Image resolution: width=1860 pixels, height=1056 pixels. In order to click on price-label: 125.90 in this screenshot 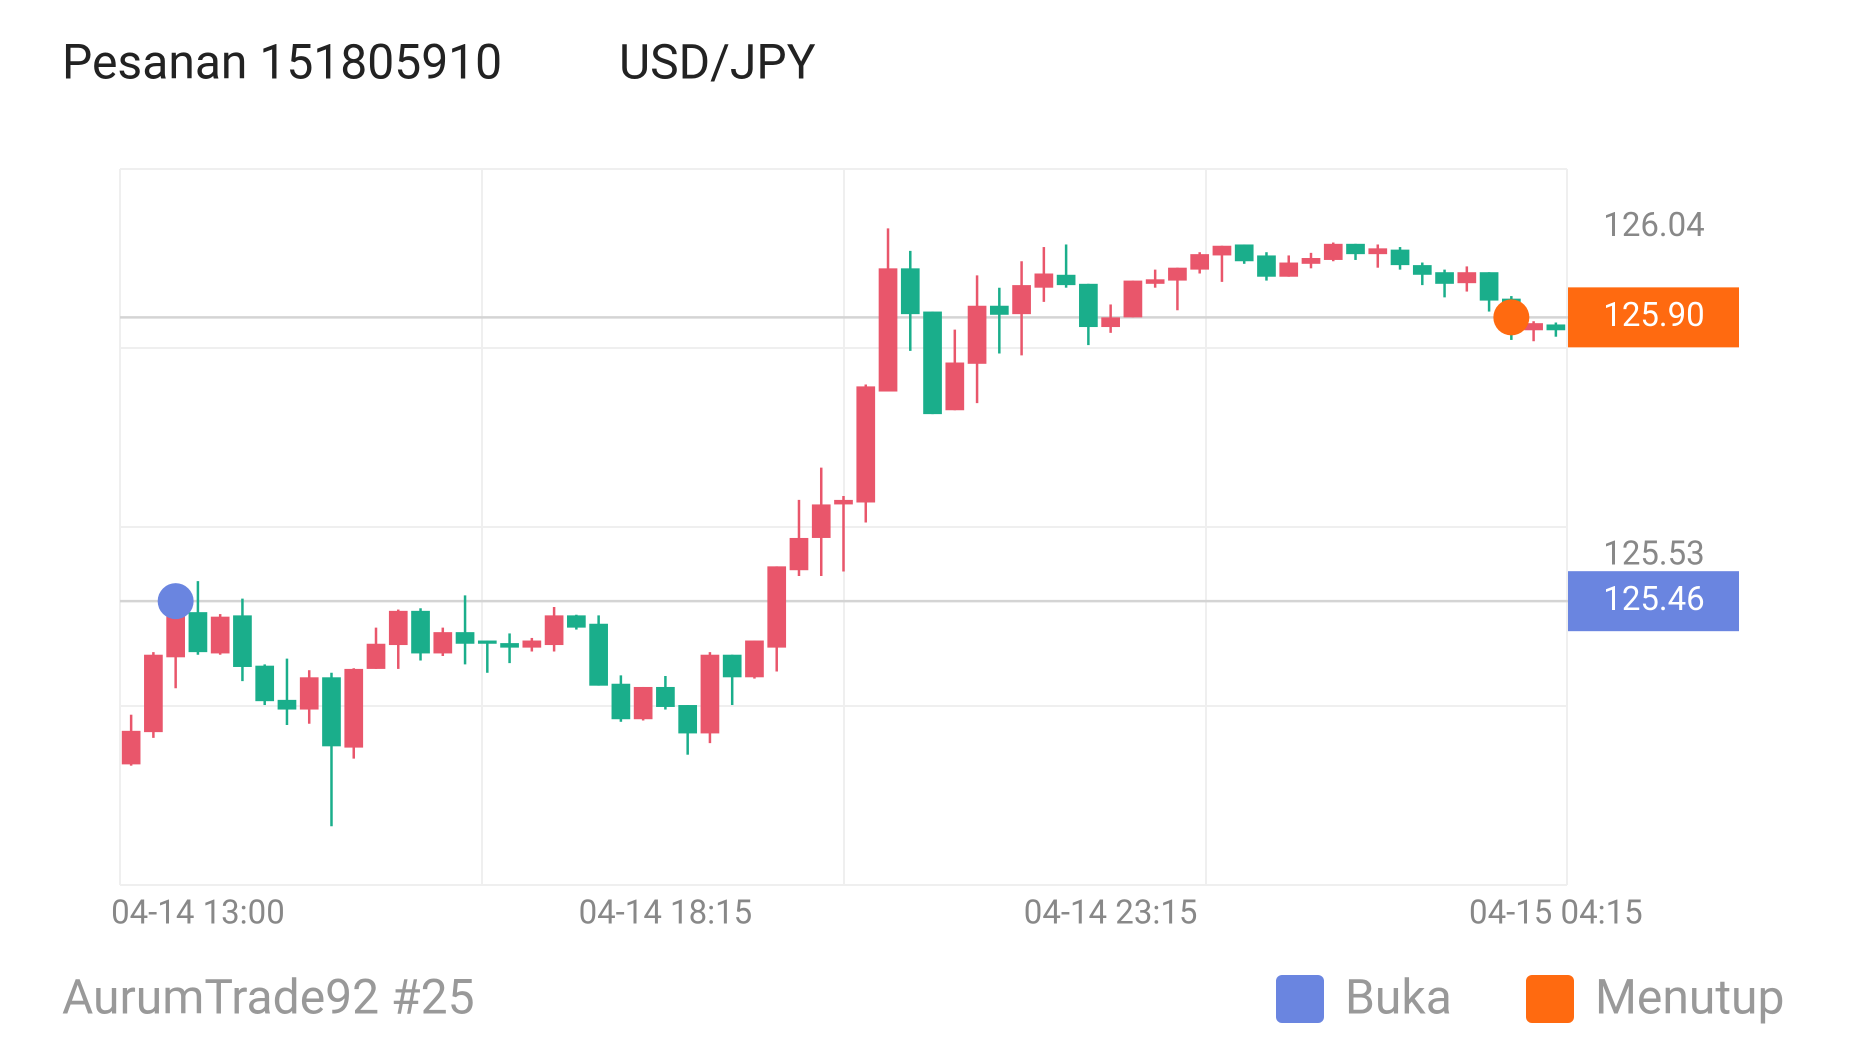, I will do `click(1653, 315)`.